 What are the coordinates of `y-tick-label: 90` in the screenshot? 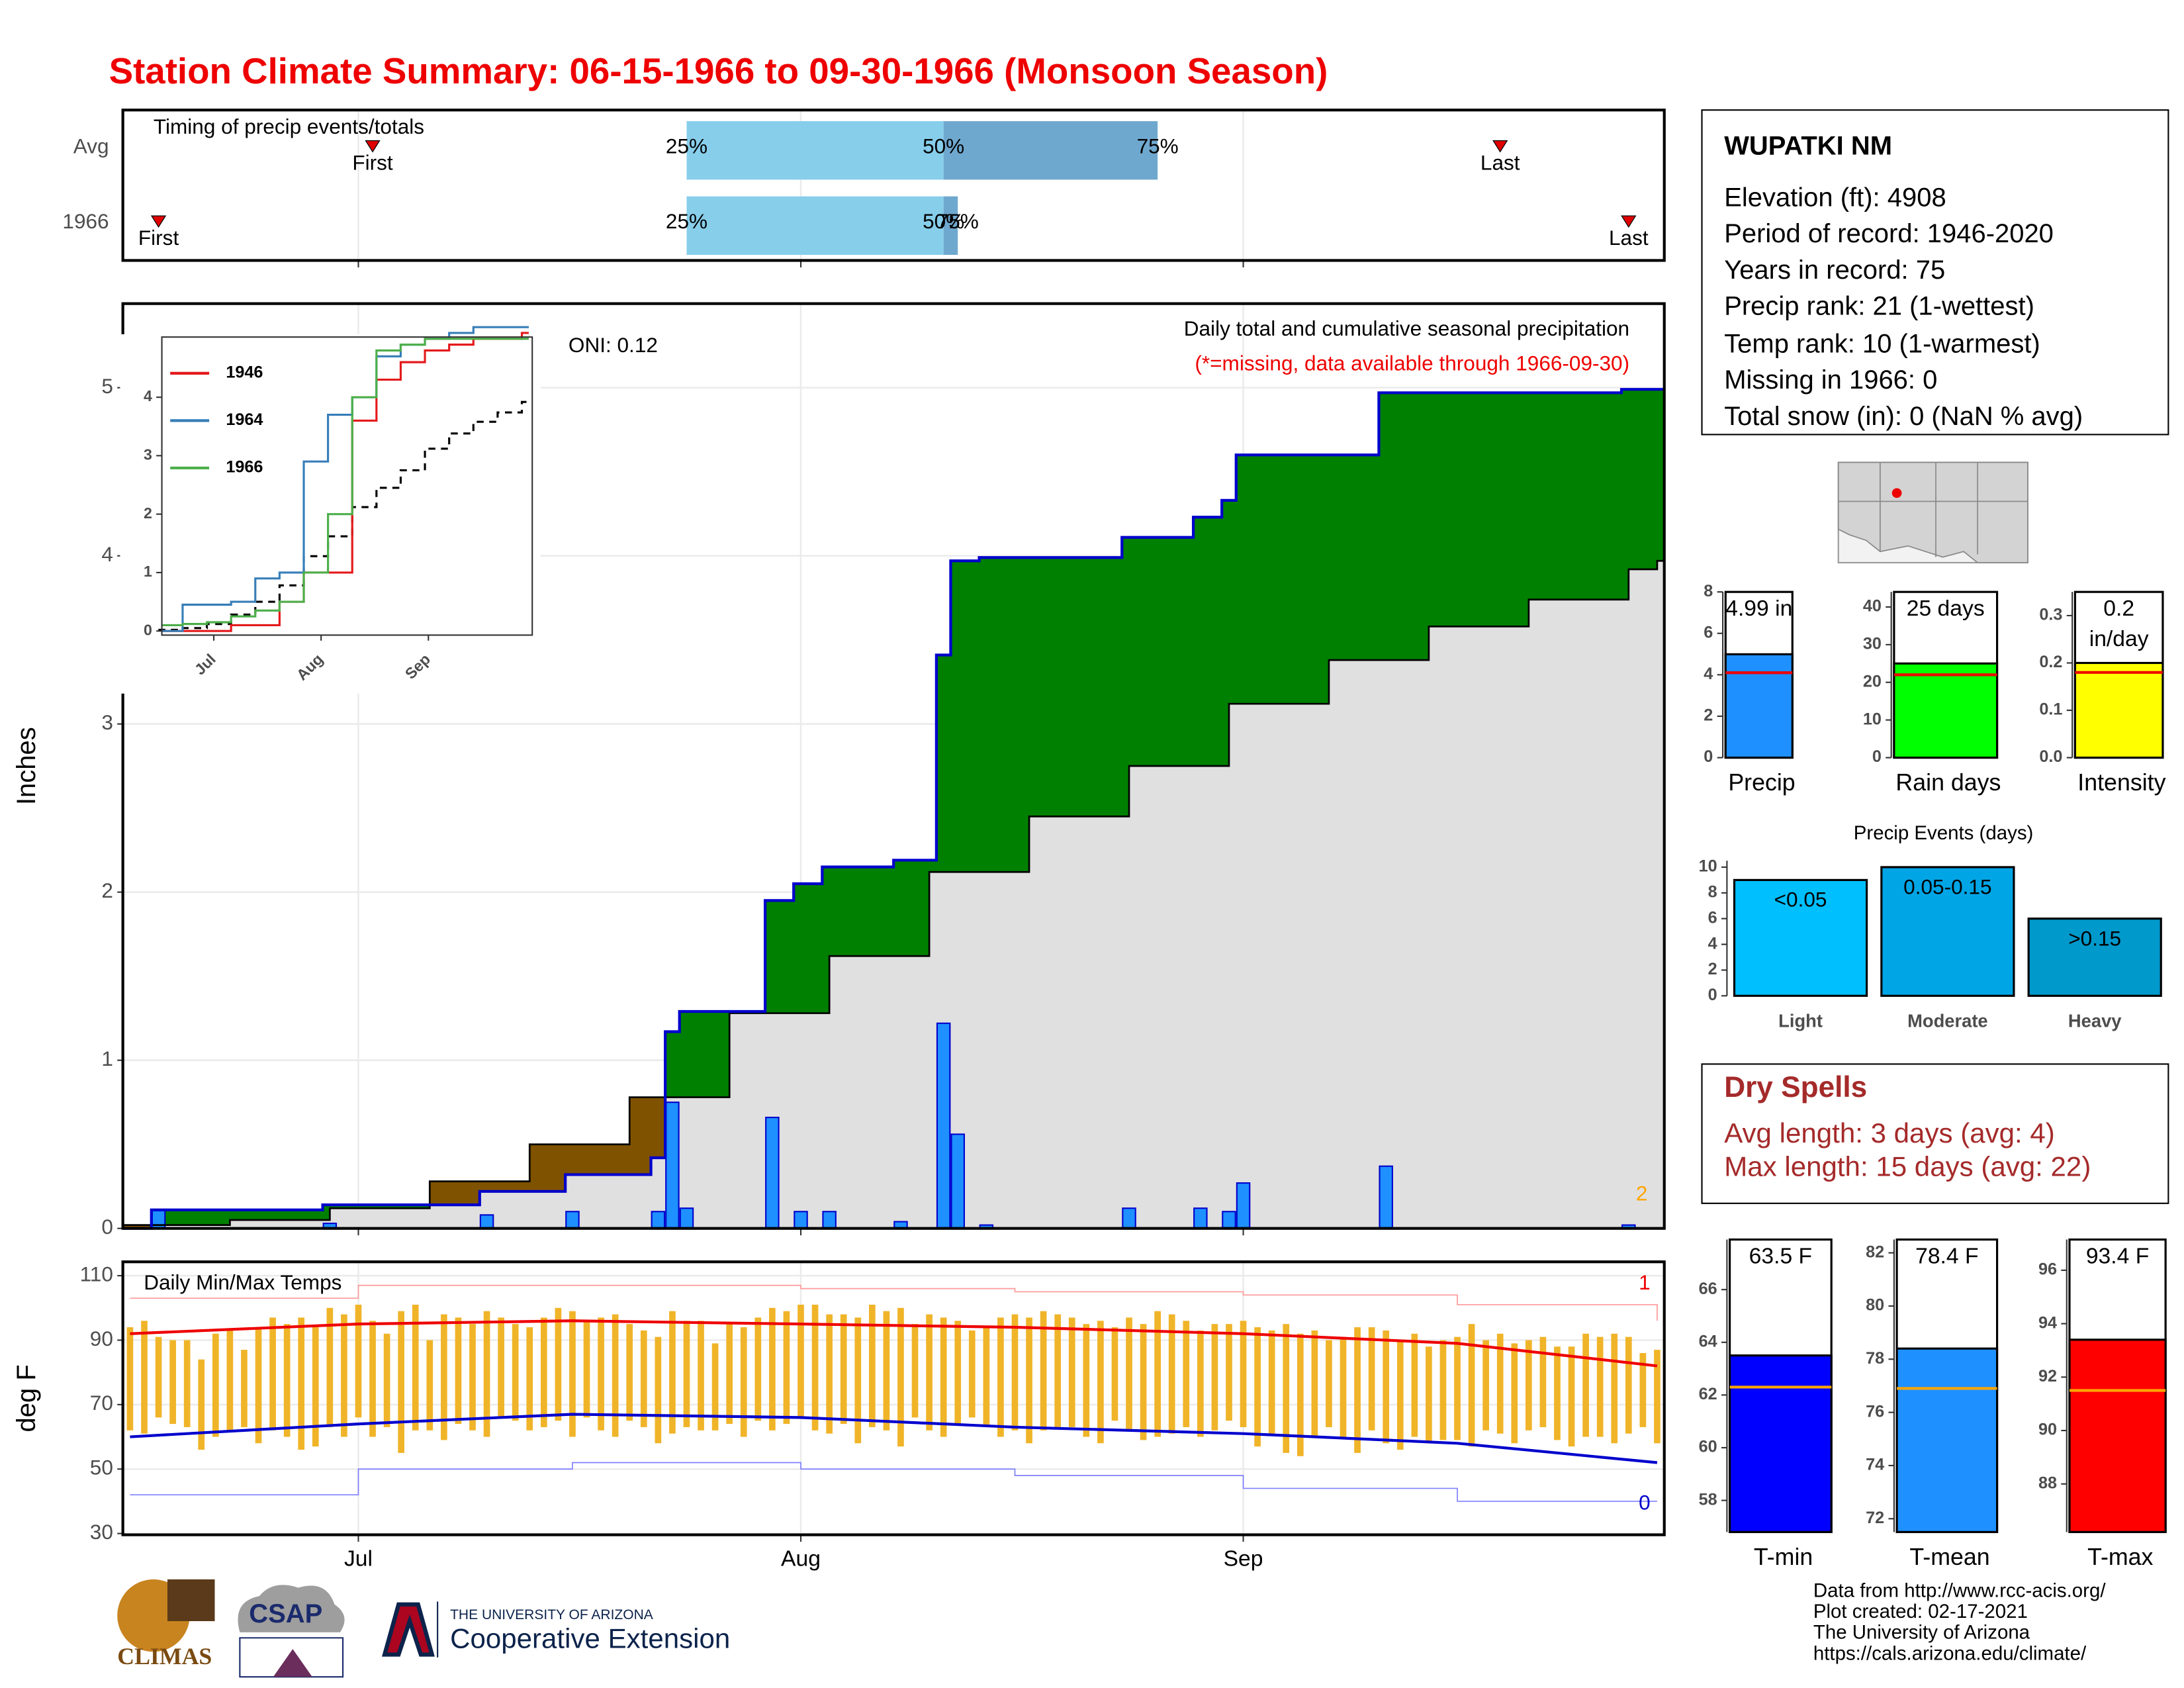 It's located at (101, 1338).